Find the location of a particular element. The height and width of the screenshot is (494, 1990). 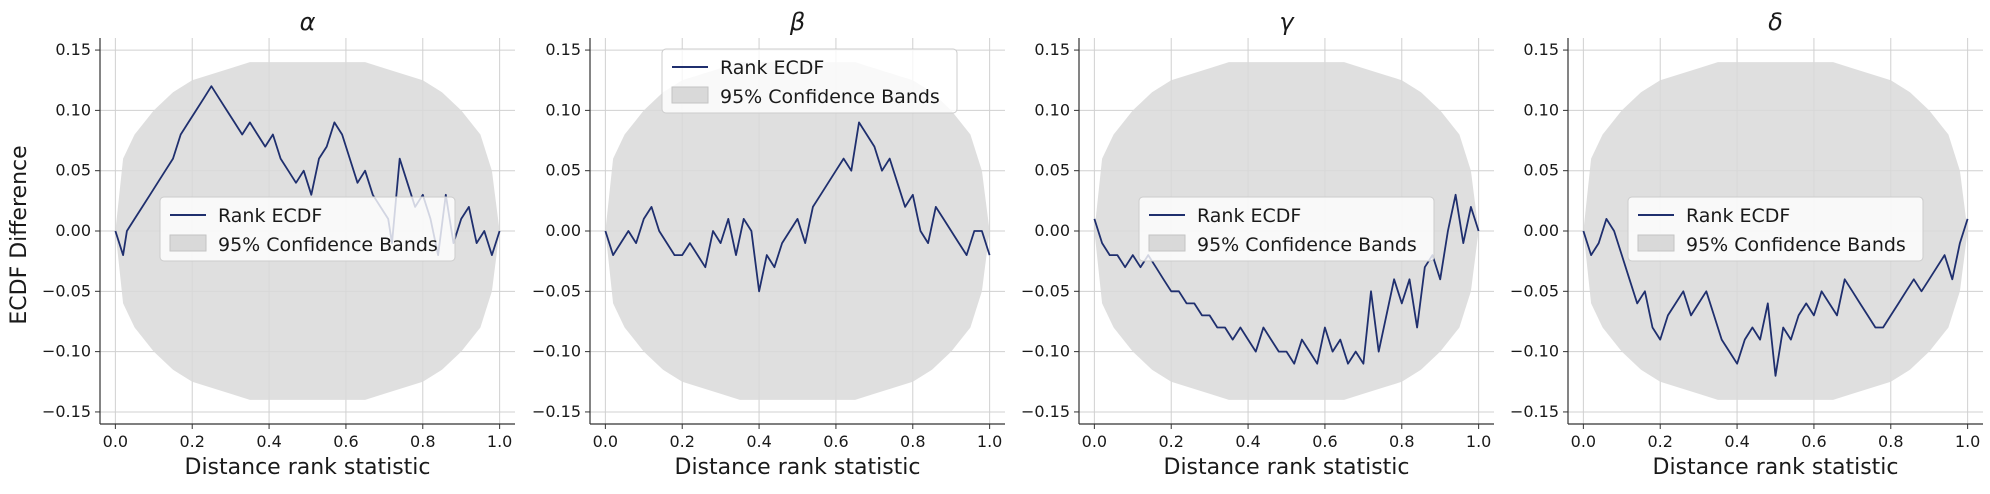

panel-title: α is located at coordinates (308, 22).